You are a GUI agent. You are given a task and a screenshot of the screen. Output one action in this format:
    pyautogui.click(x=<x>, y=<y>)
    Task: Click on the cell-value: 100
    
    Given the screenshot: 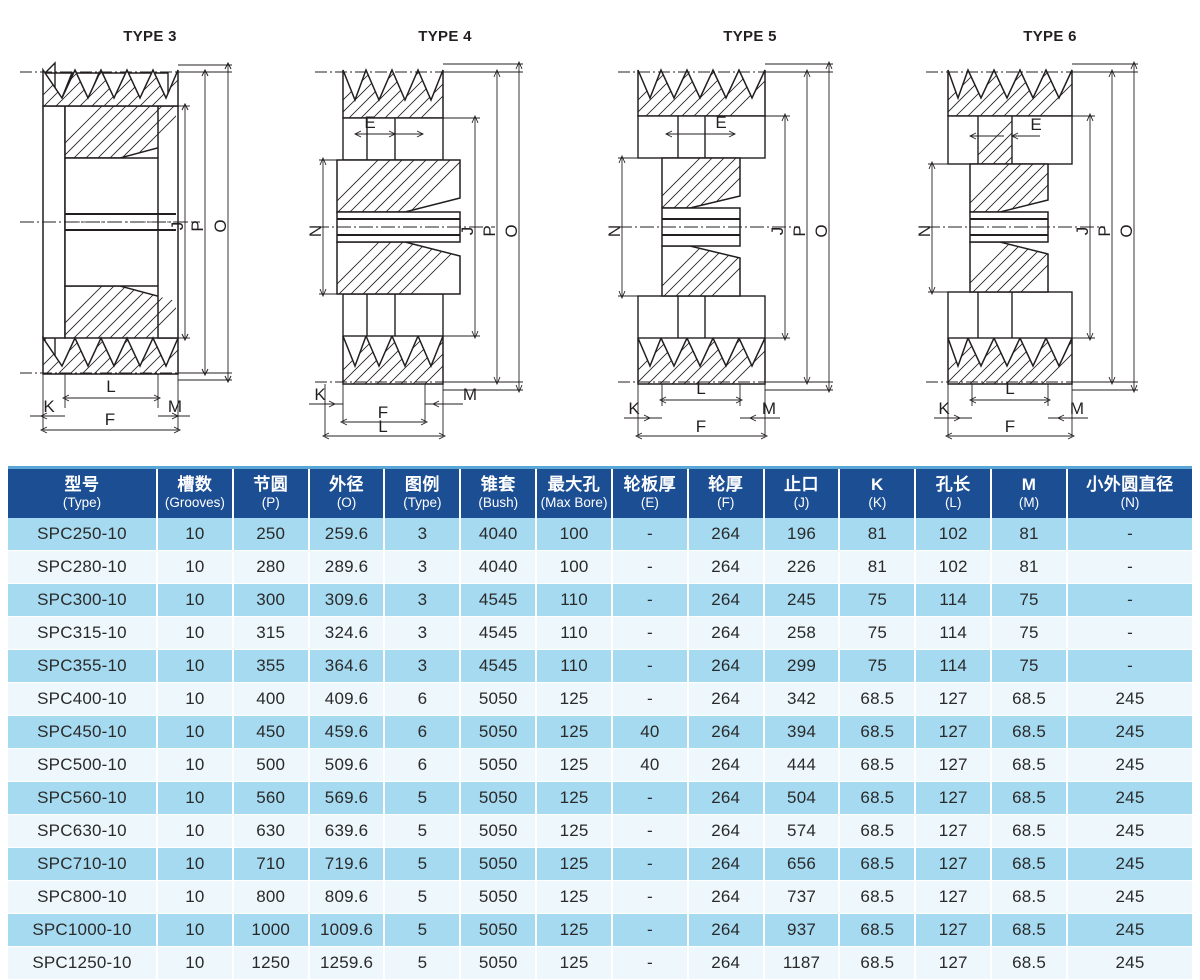 What is the action you would take?
    pyautogui.click(x=574, y=567)
    